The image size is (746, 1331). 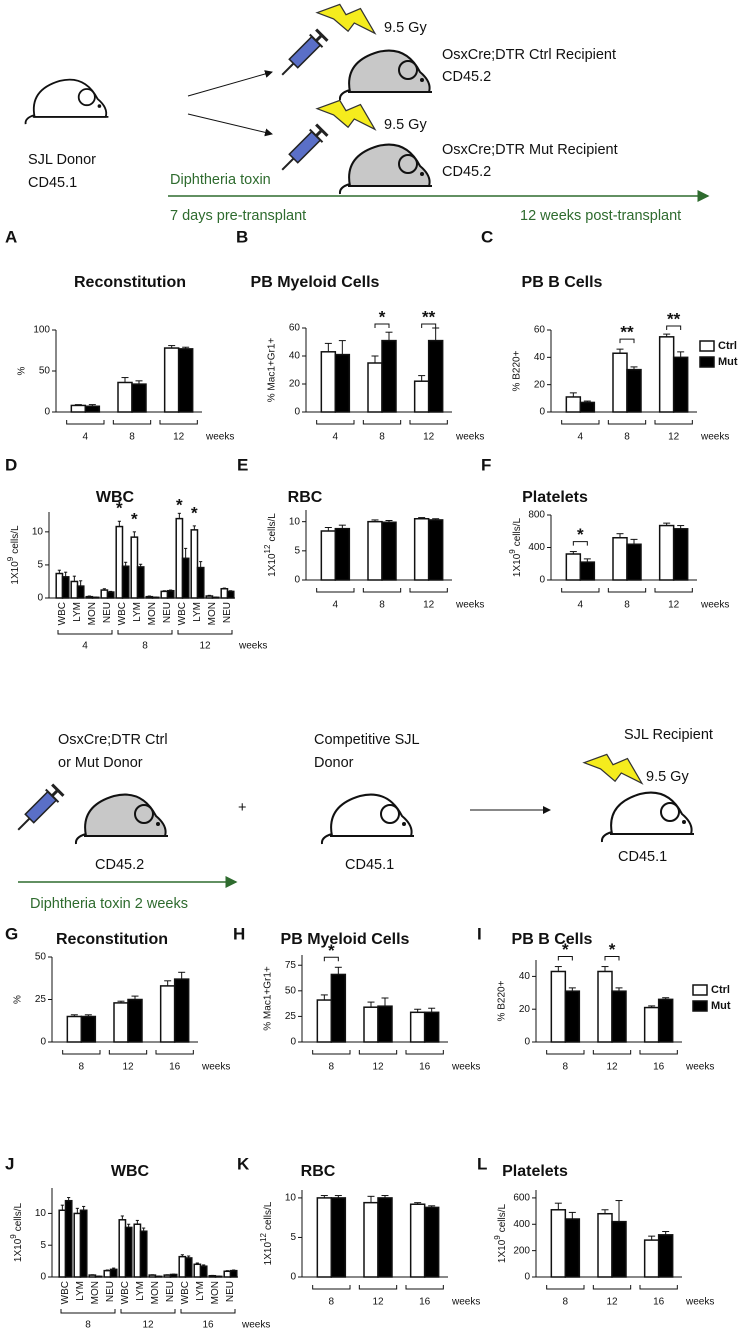 I want to click on y-axis-label: %, so click(x=18, y=999).